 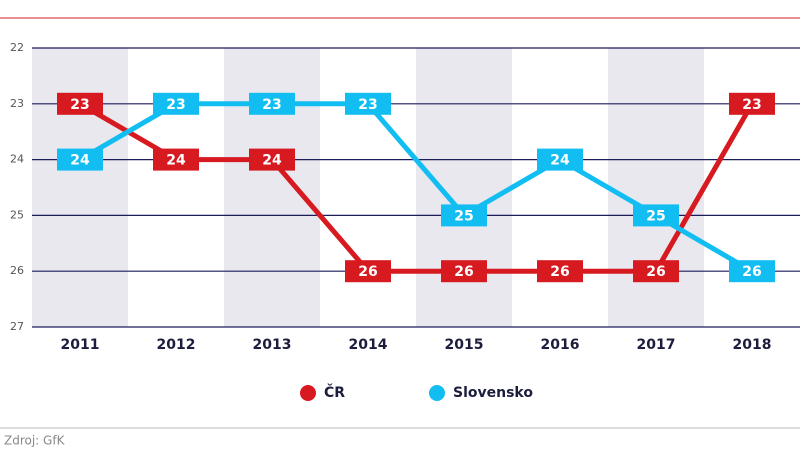 I want to click on x-tick-label: 2012, so click(x=176, y=345).